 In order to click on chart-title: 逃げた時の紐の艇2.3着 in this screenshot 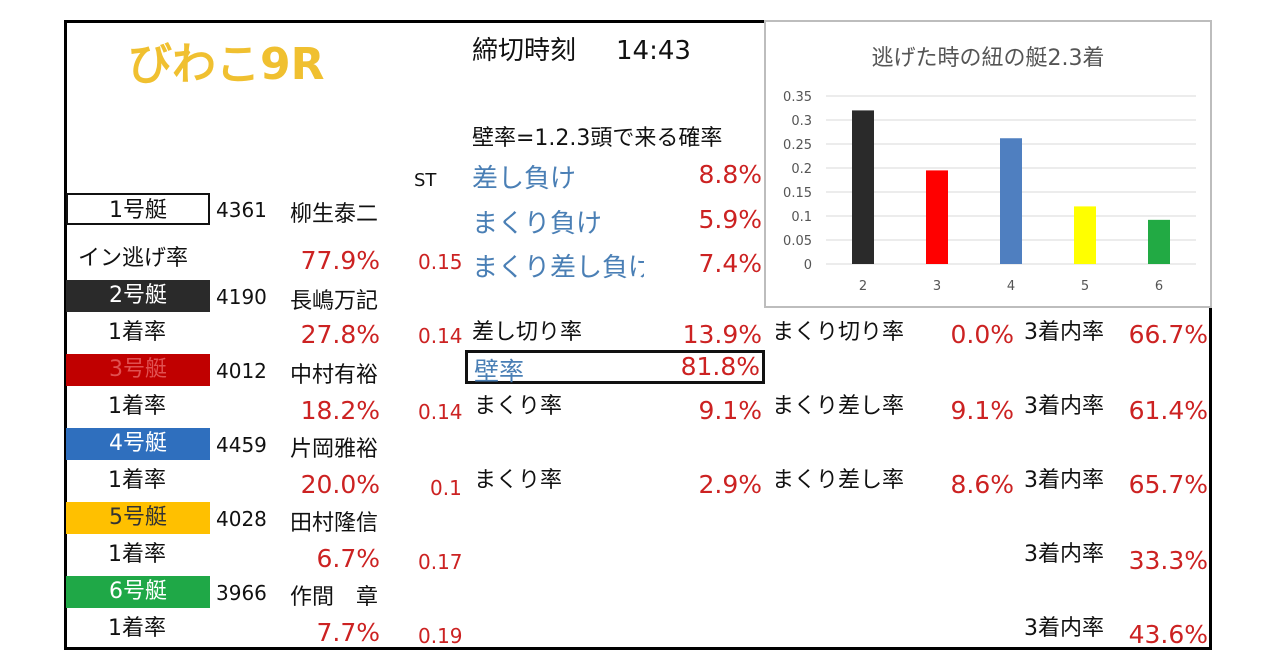, I will do `click(988, 58)`.